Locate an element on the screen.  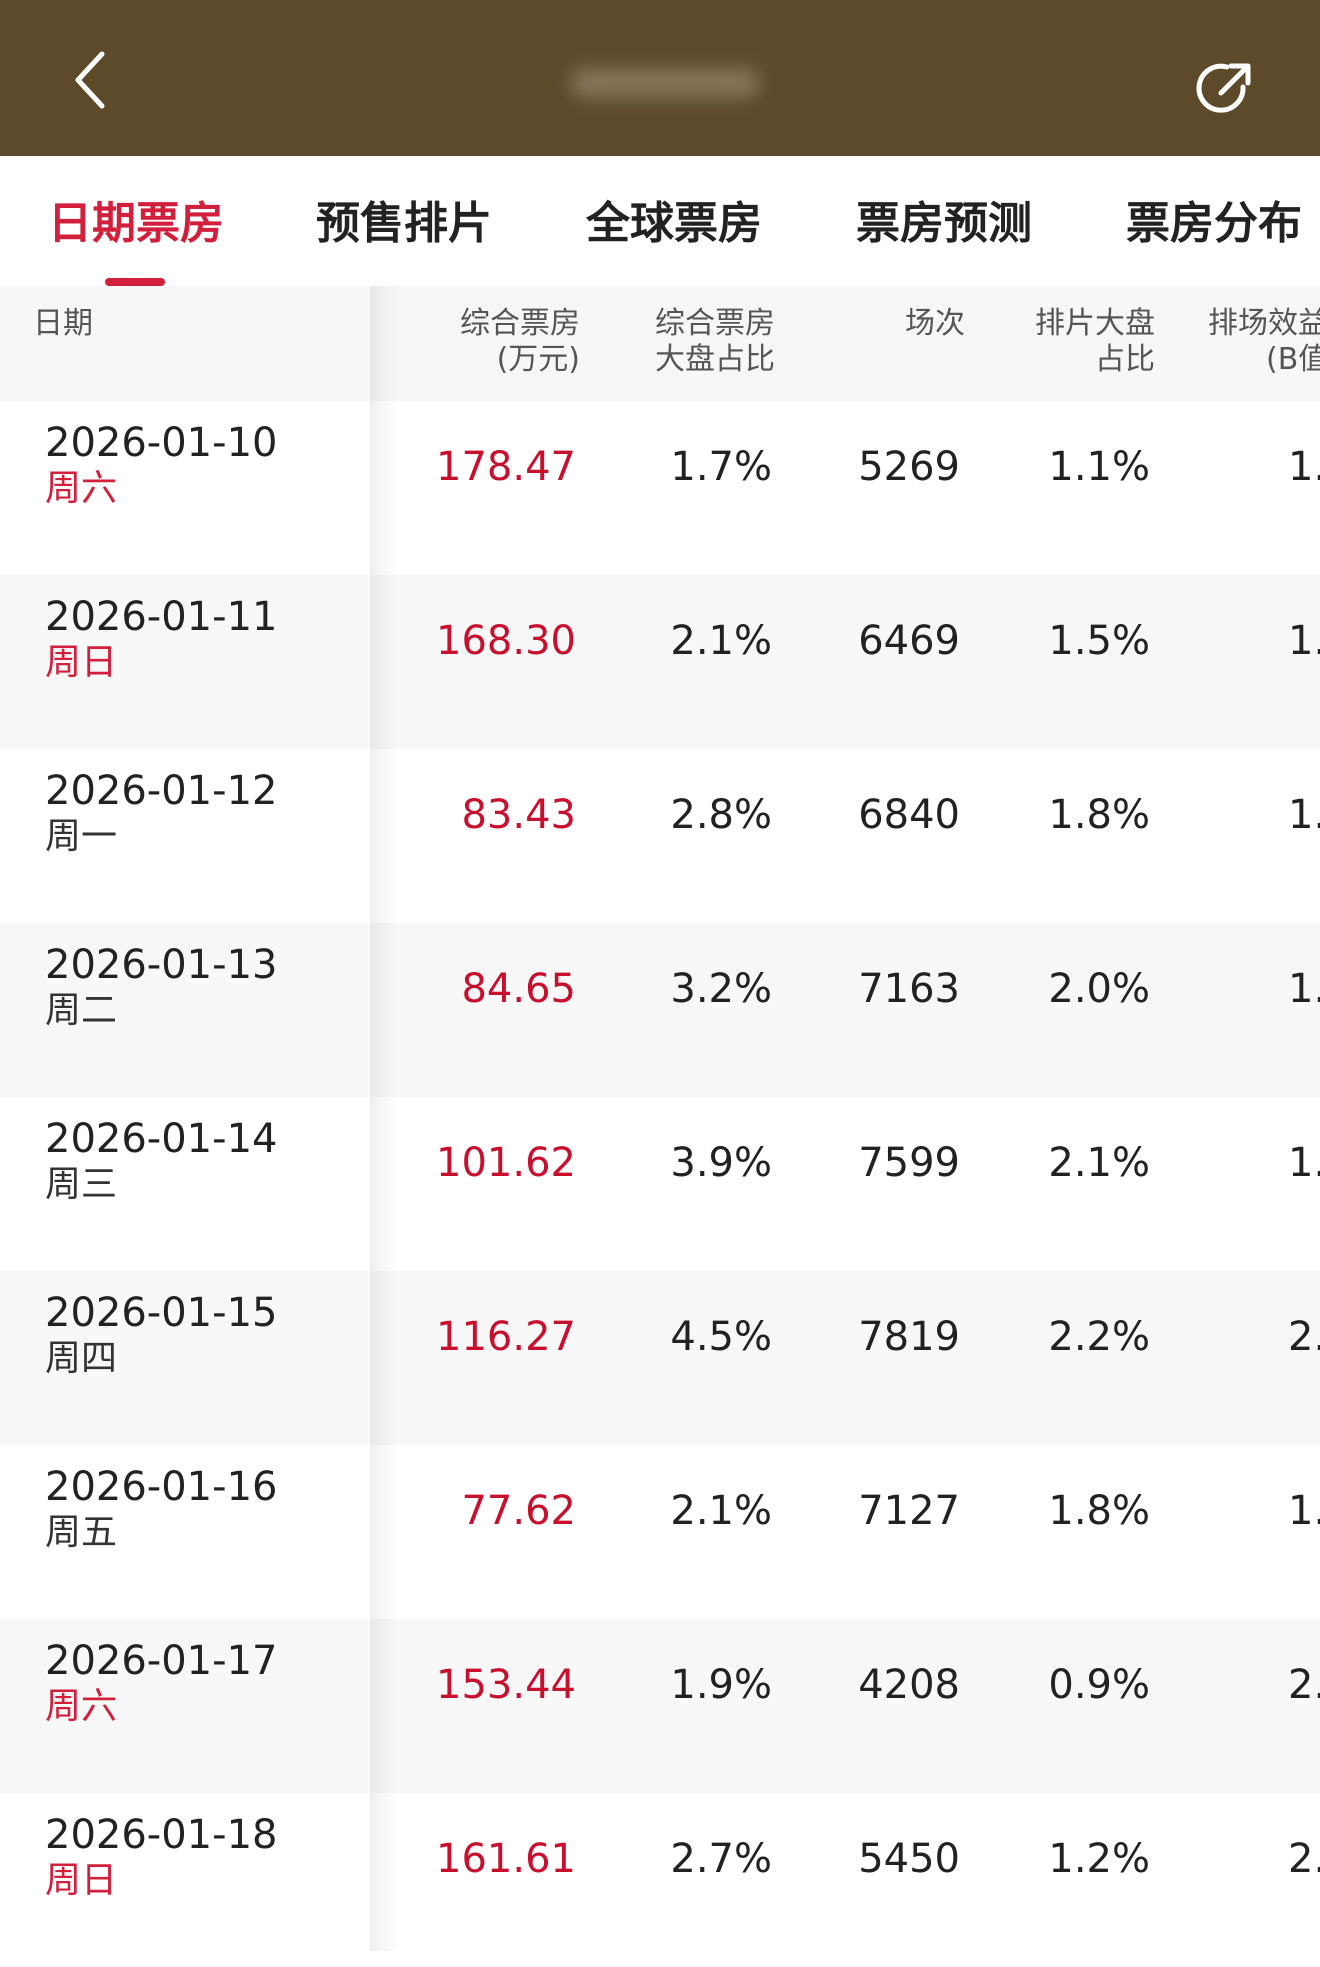
share-icon is located at coordinates (1223, 88).